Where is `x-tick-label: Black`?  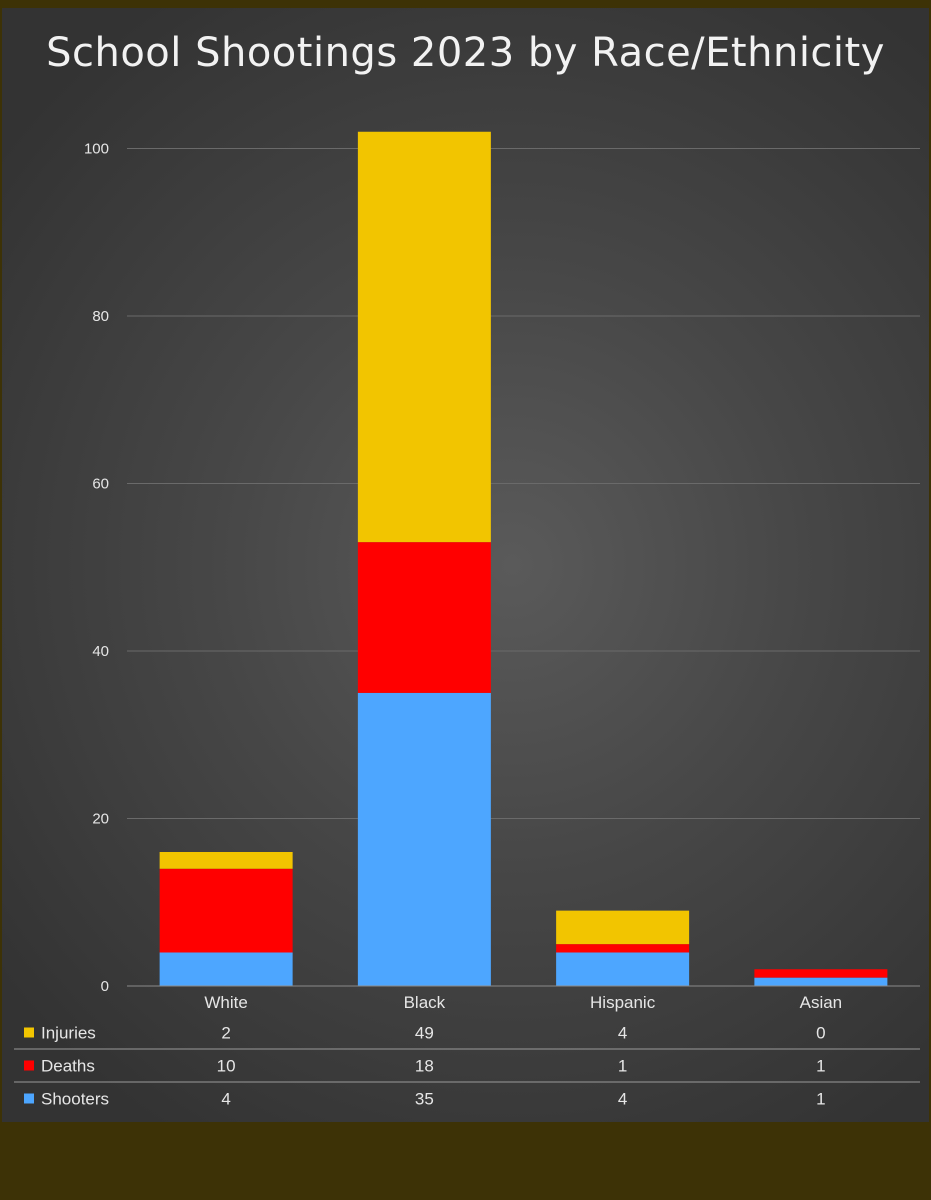 x-tick-label: Black is located at coordinates (425, 1002).